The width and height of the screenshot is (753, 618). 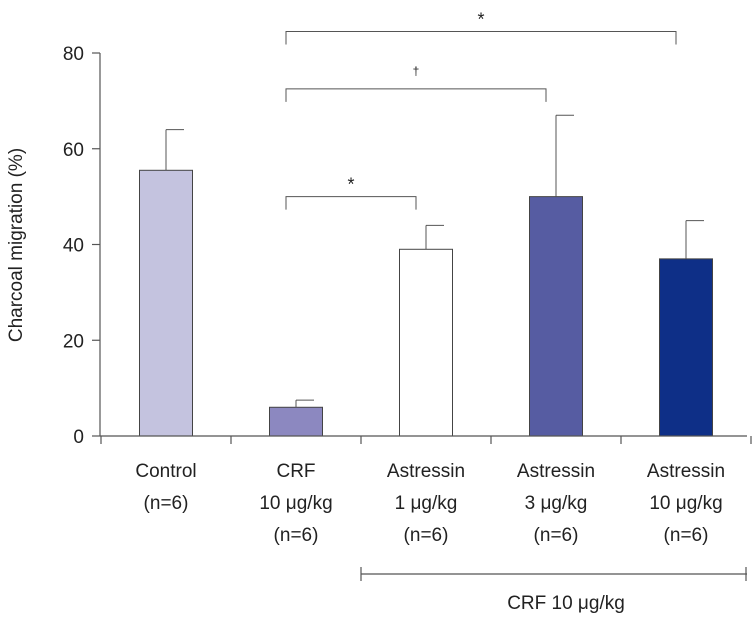 What do you see at coordinates (16, 245) in the screenshot?
I see `y-axis-title: Charcoal migration (%)` at bounding box center [16, 245].